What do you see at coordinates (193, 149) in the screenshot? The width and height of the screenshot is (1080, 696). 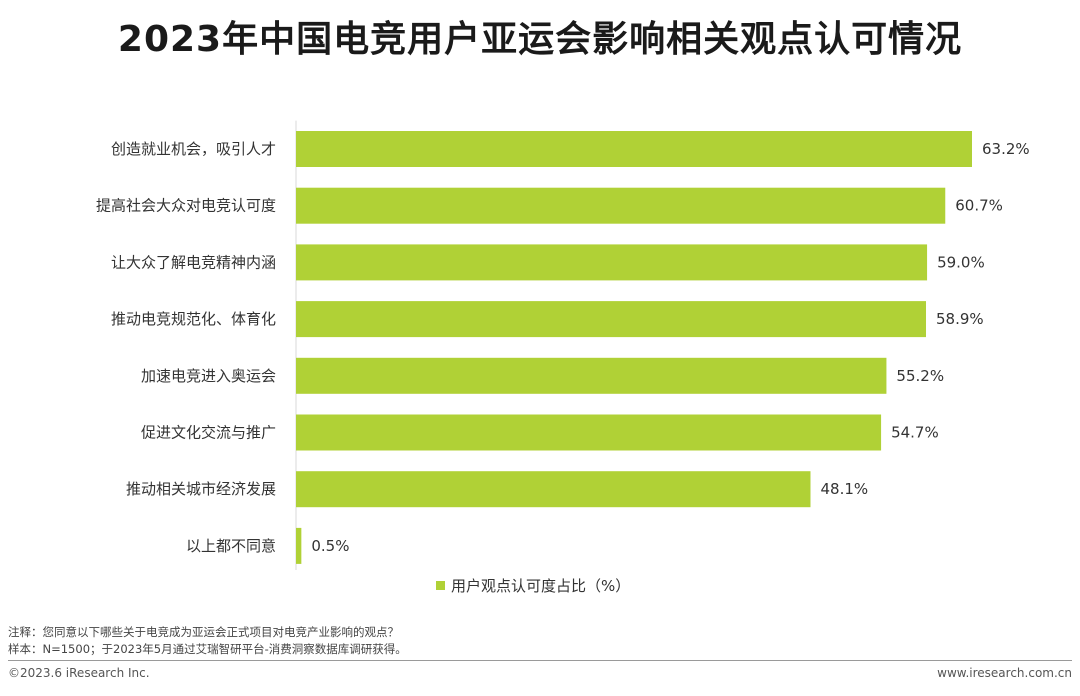 I see `category-label: 创造就业机会，吸引人才` at bounding box center [193, 149].